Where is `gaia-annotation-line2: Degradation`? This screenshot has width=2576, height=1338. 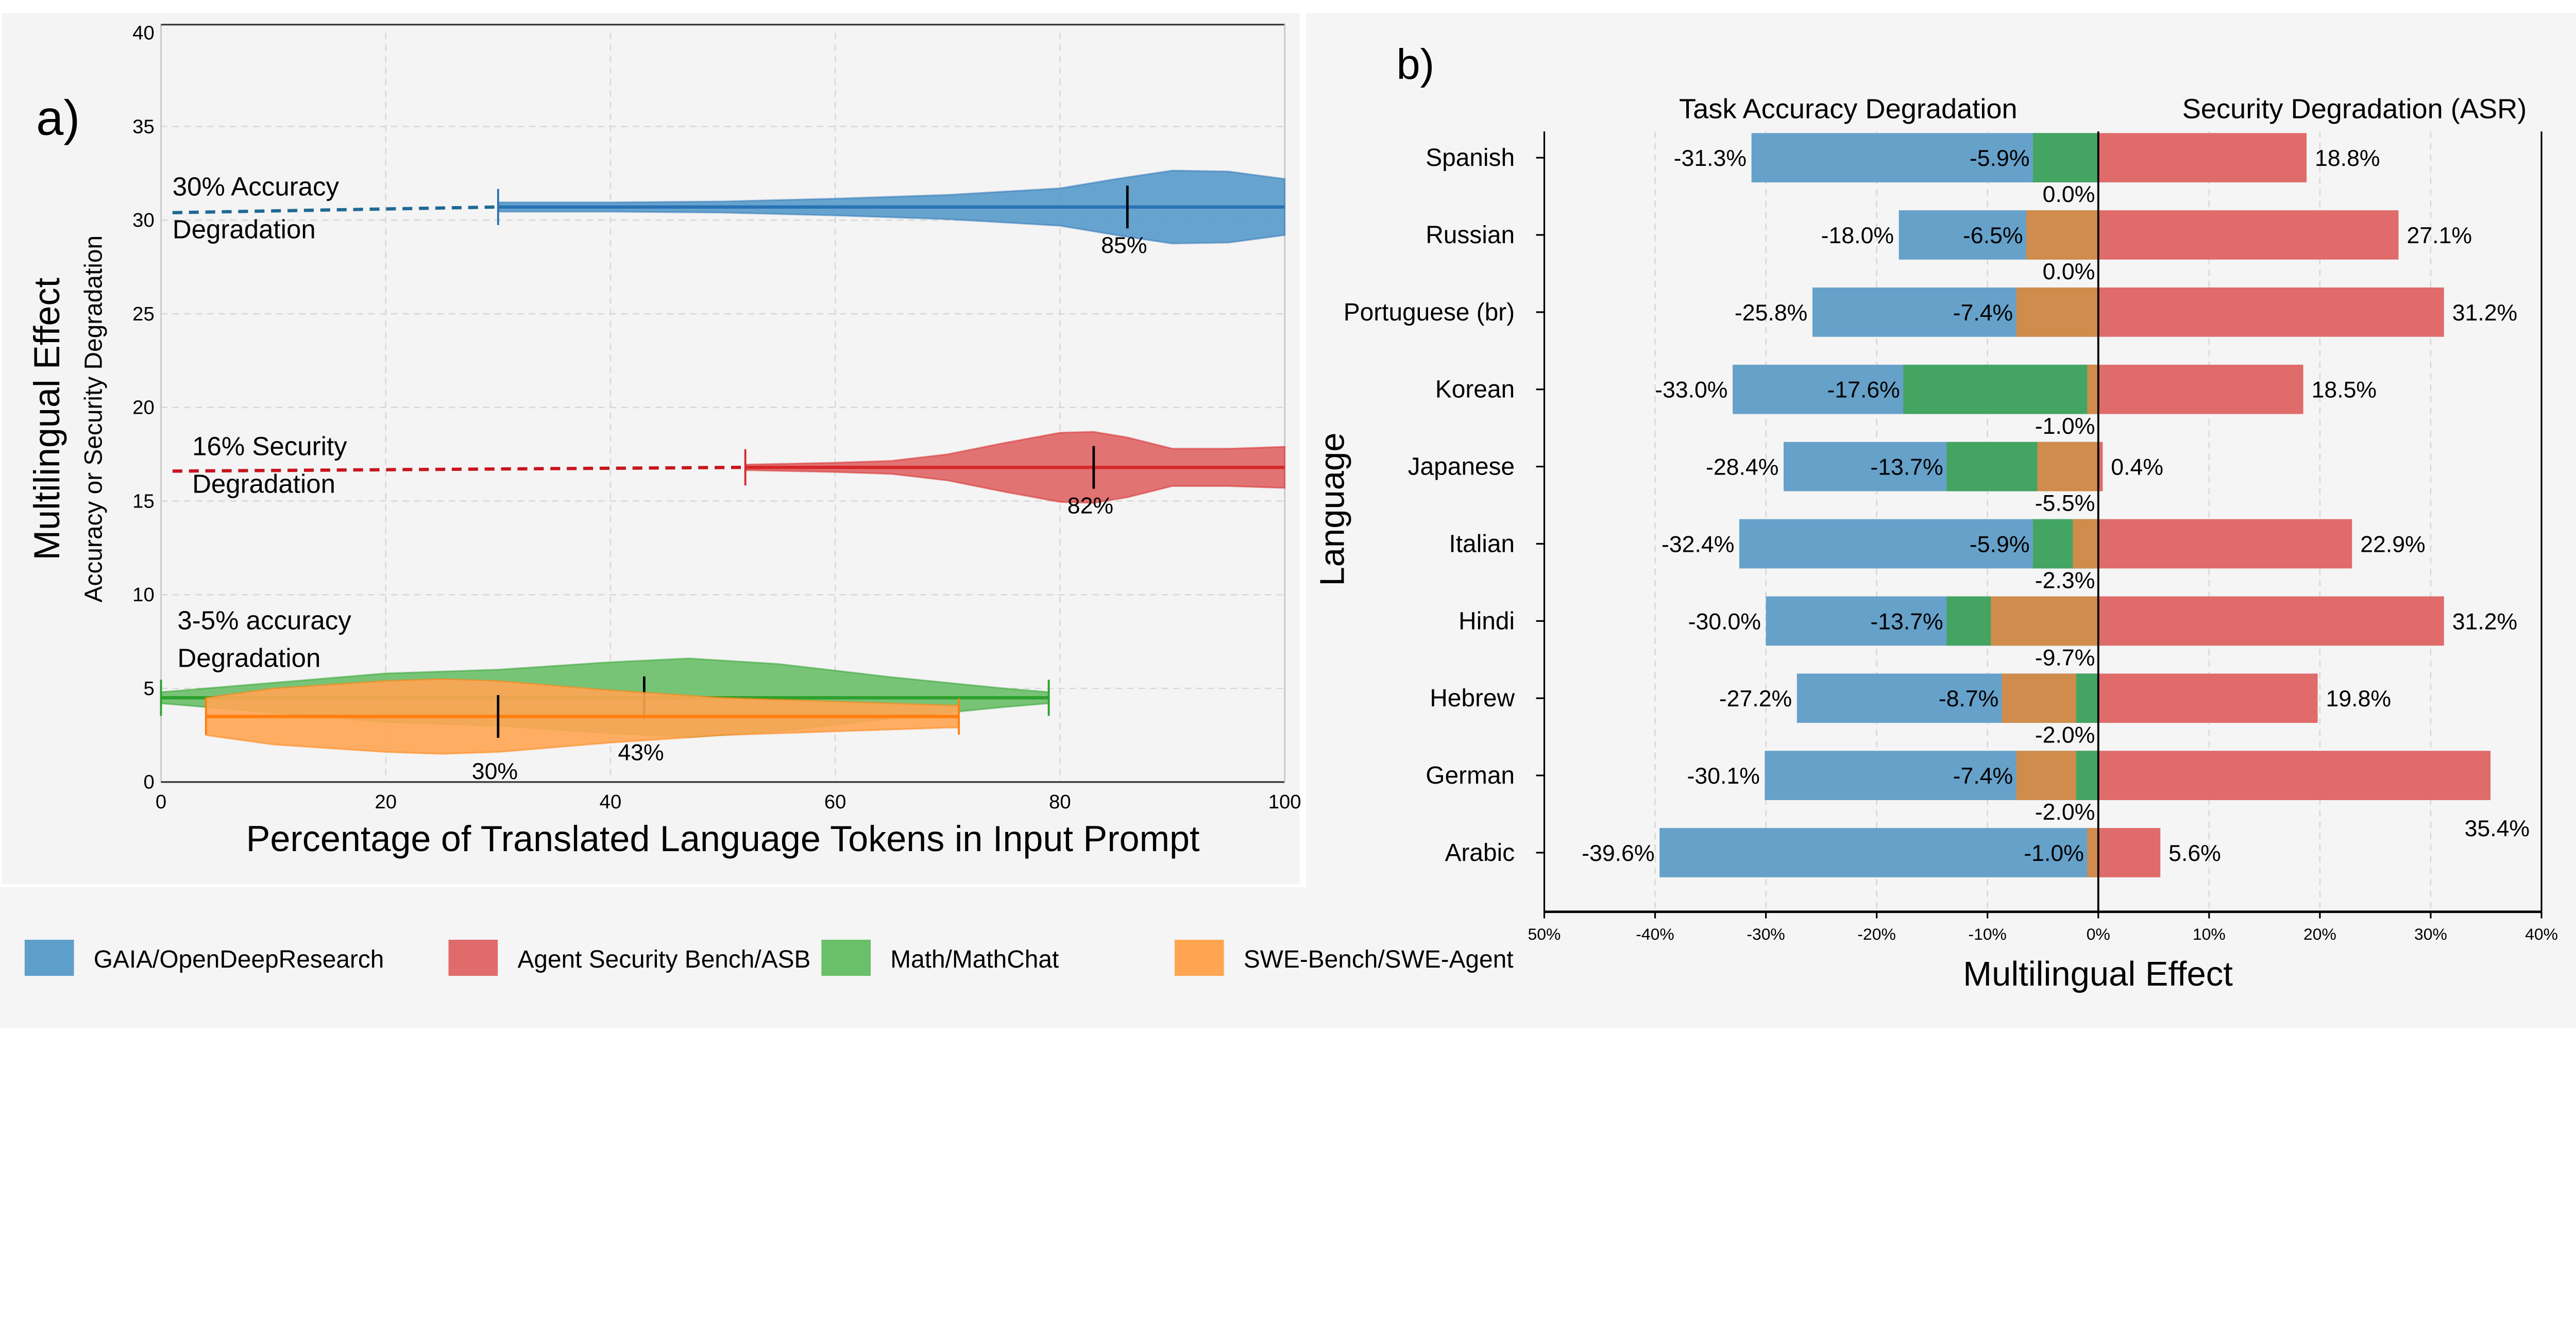 gaia-annotation-line2: Degradation is located at coordinates (244, 229).